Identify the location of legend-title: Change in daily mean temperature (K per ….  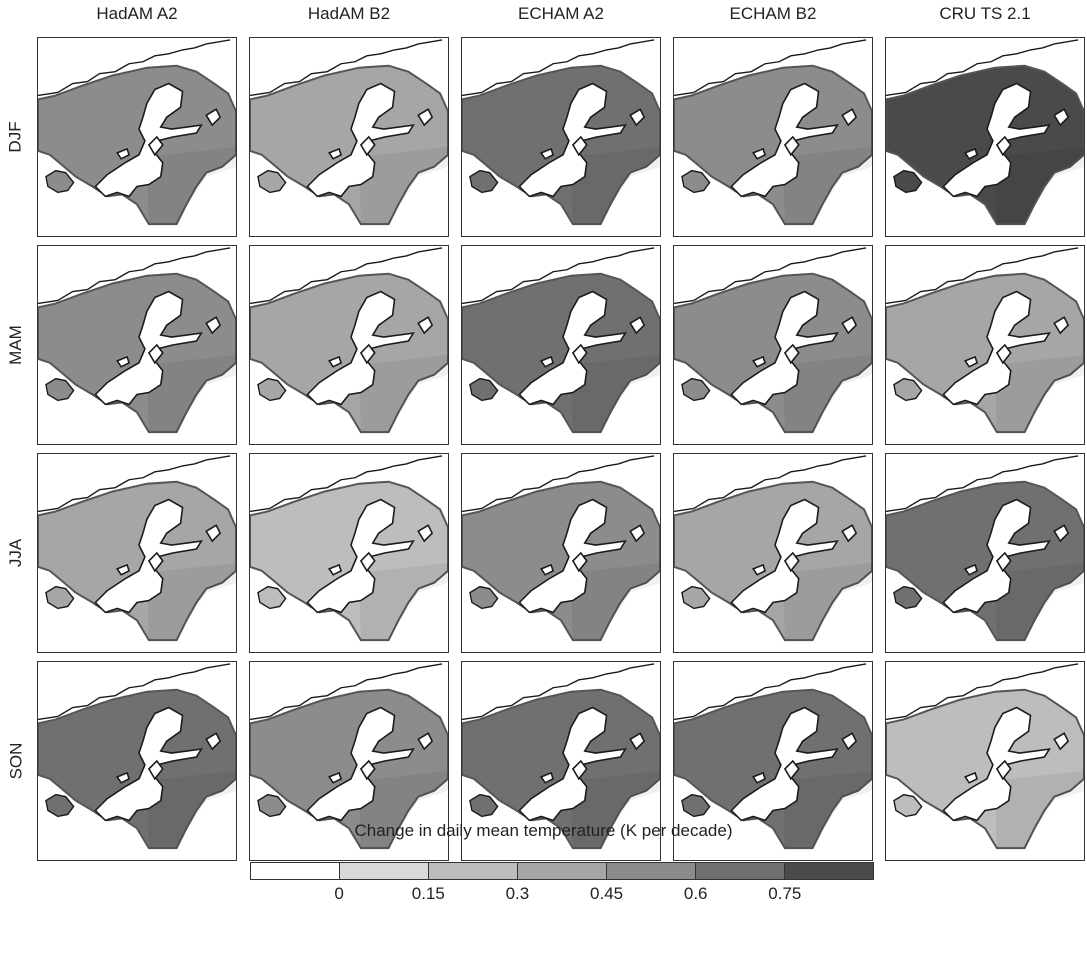
(543, 830).